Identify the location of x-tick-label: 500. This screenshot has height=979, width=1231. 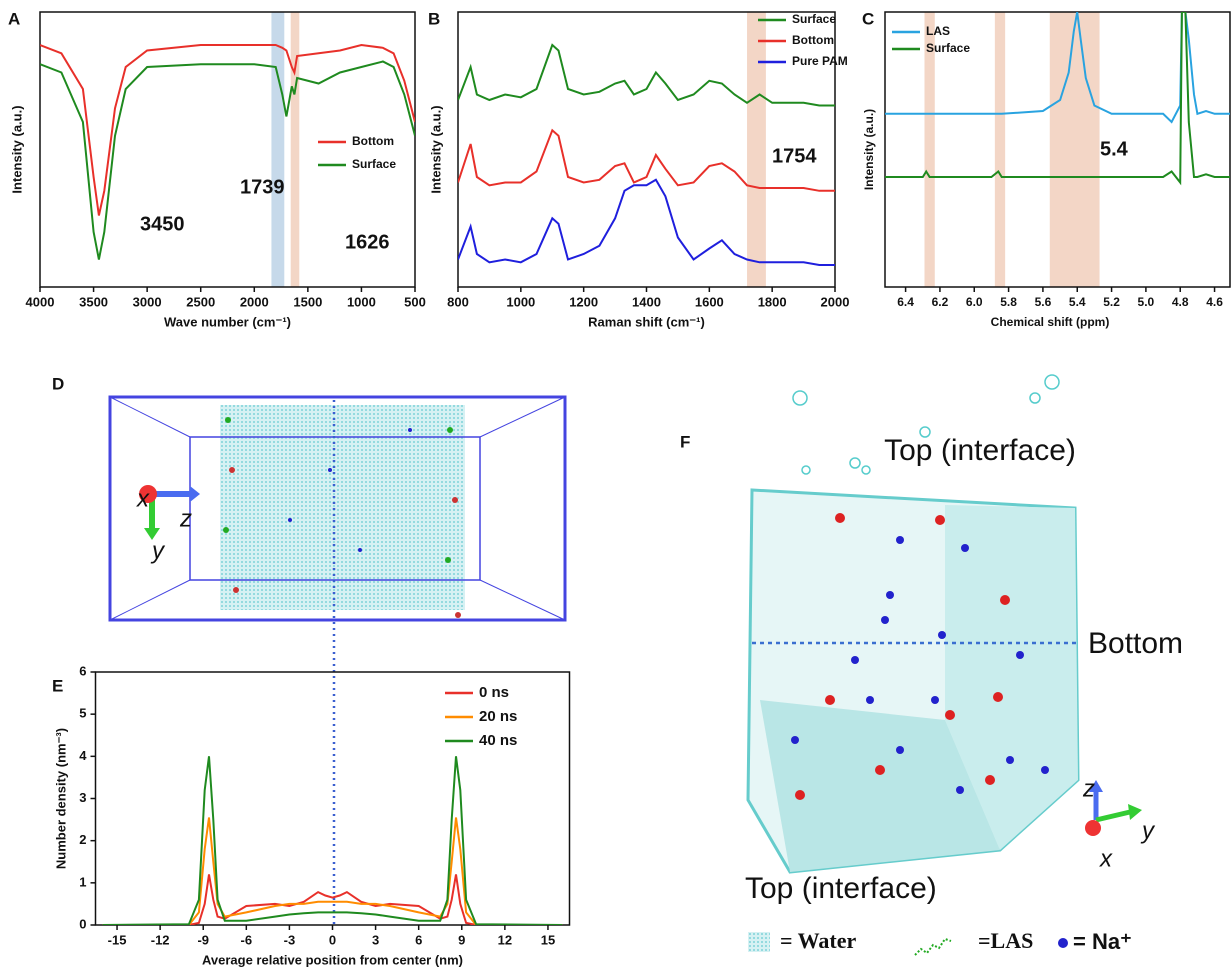
(415, 301).